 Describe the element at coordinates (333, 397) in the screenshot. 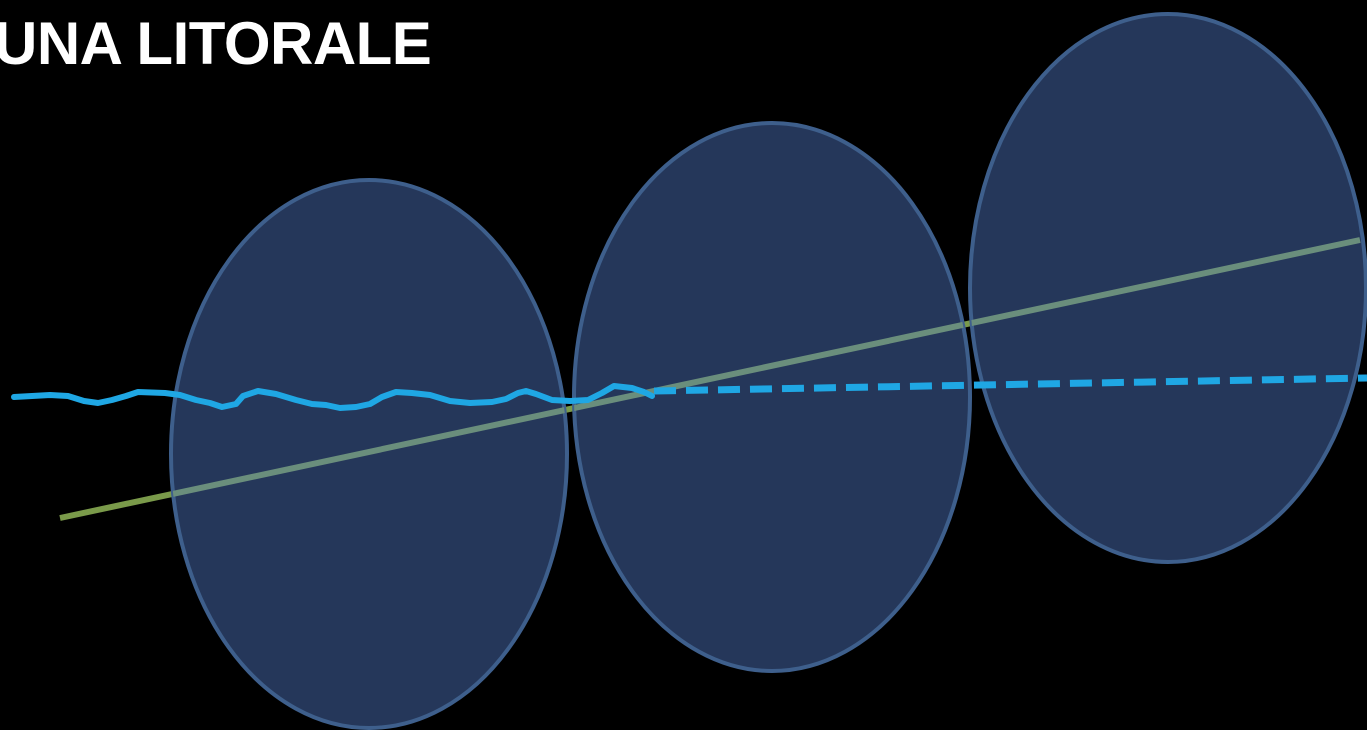

I see `coastline-wavy` at that location.